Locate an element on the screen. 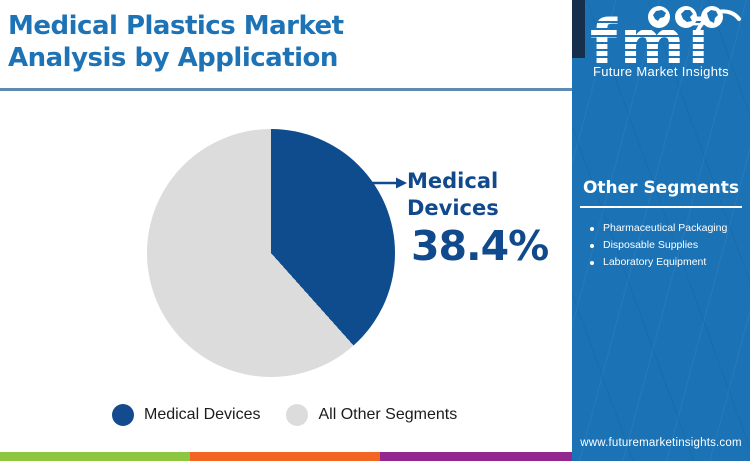 This screenshot has width=750, height=461. callout-label: Medical Devices is located at coordinates (453, 194).